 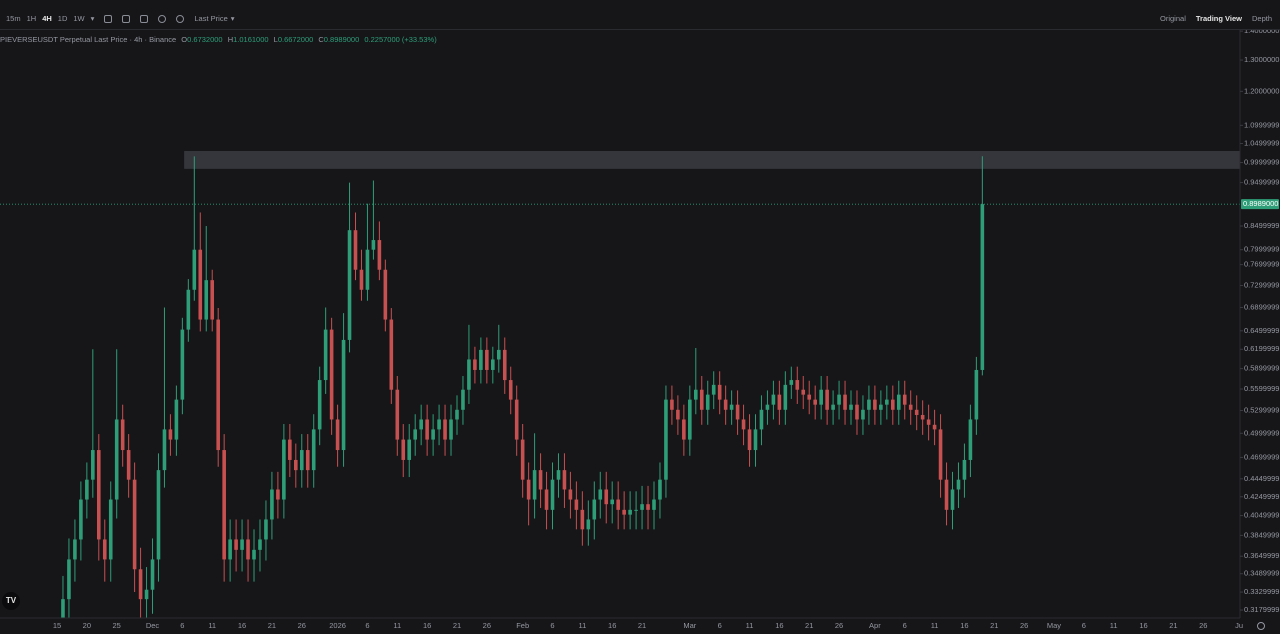 What do you see at coordinates (1261, 348) in the screenshot?
I see `y-tick-label: 0.6199999` at bounding box center [1261, 348].